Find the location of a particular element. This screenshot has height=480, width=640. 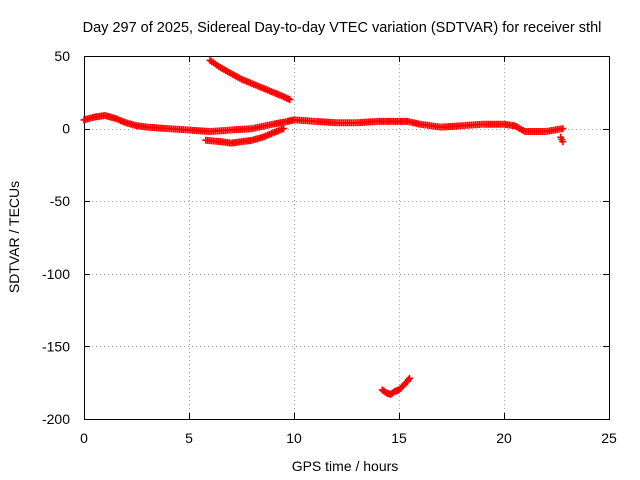

series-lower-arc is located at coordinates (244, 136).